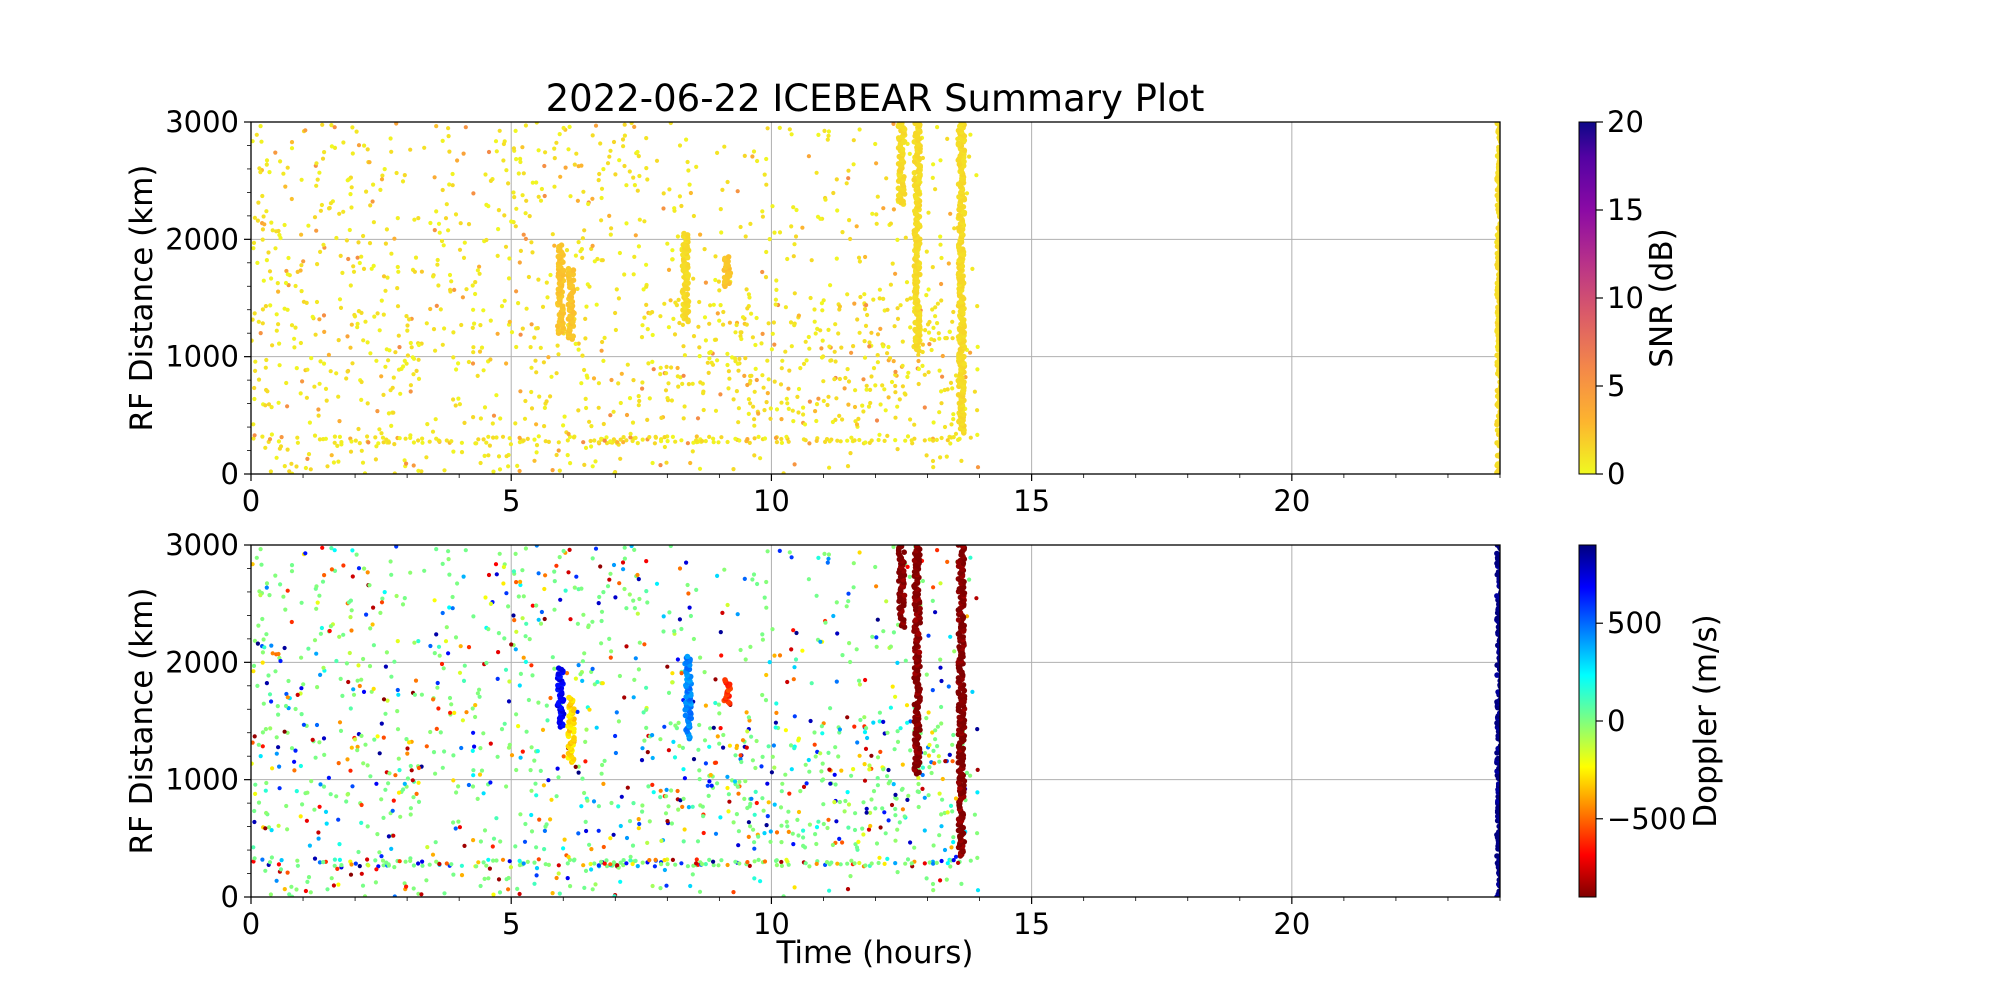 The width and height of the screenshot is (2000, 1000). Describe the element at coordinates (919, 652) in the screenshot. I see `feature-point` at that location.